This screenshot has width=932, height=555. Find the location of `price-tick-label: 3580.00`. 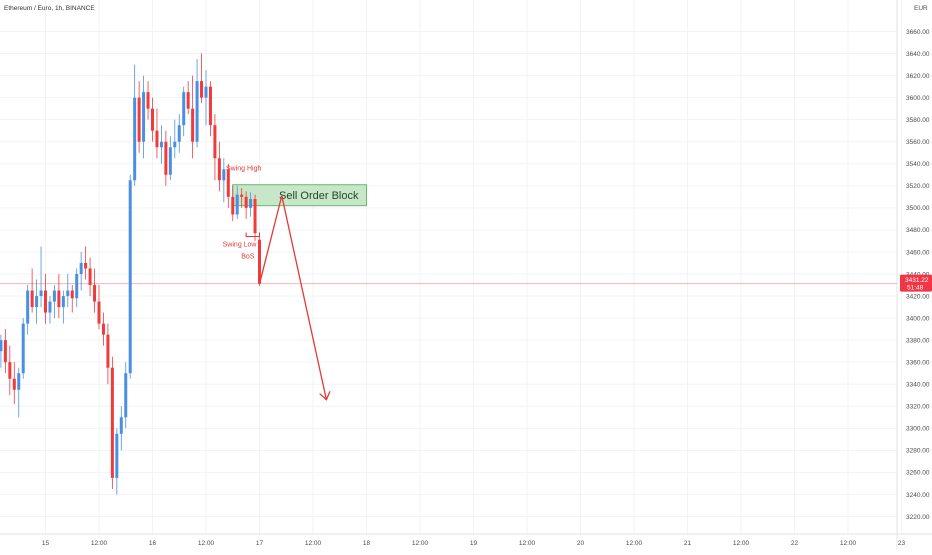

price-tick-label: 3580.00 is located at coordinates (918, 120).